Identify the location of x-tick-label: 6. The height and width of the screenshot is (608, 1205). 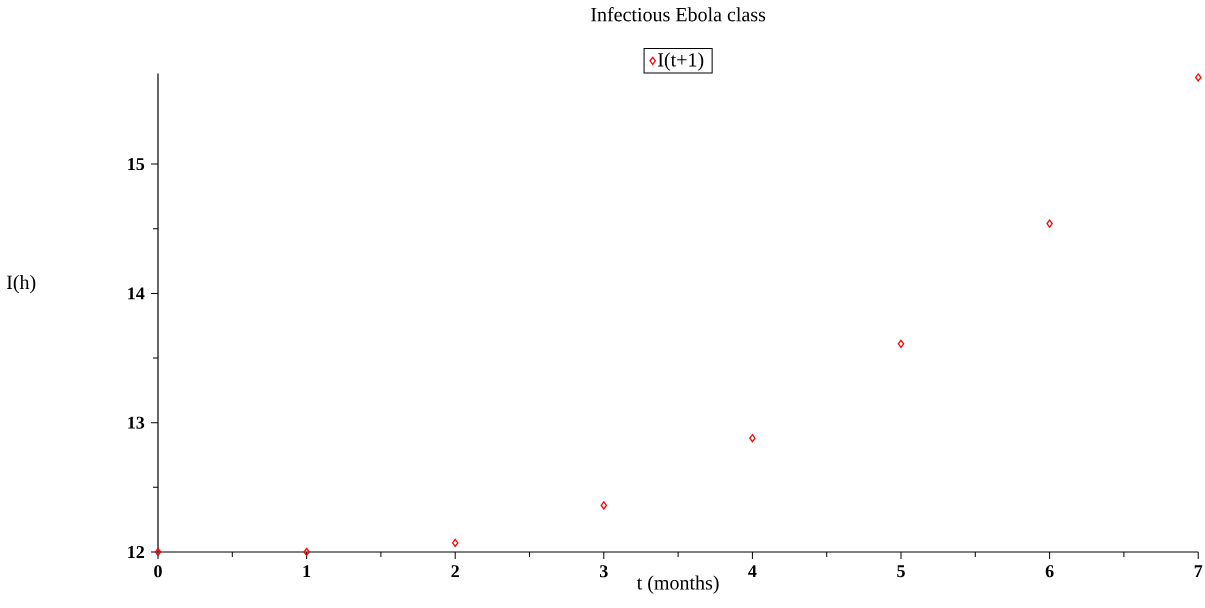
(1049, 571).